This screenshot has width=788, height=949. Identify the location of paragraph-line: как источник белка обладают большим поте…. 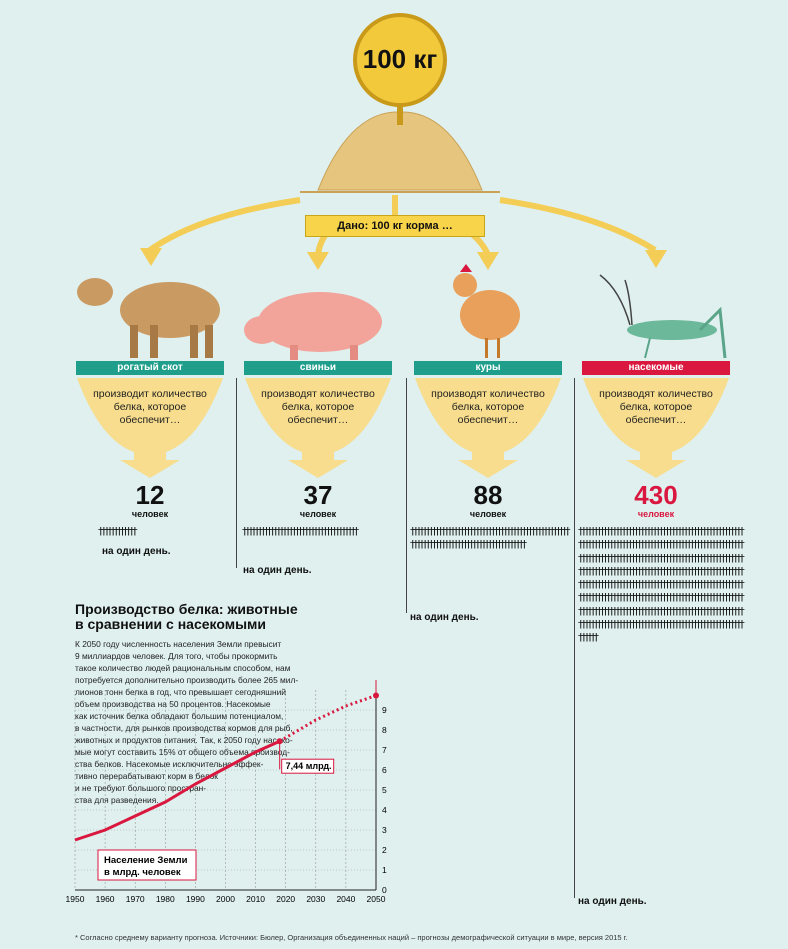
(179, 716).